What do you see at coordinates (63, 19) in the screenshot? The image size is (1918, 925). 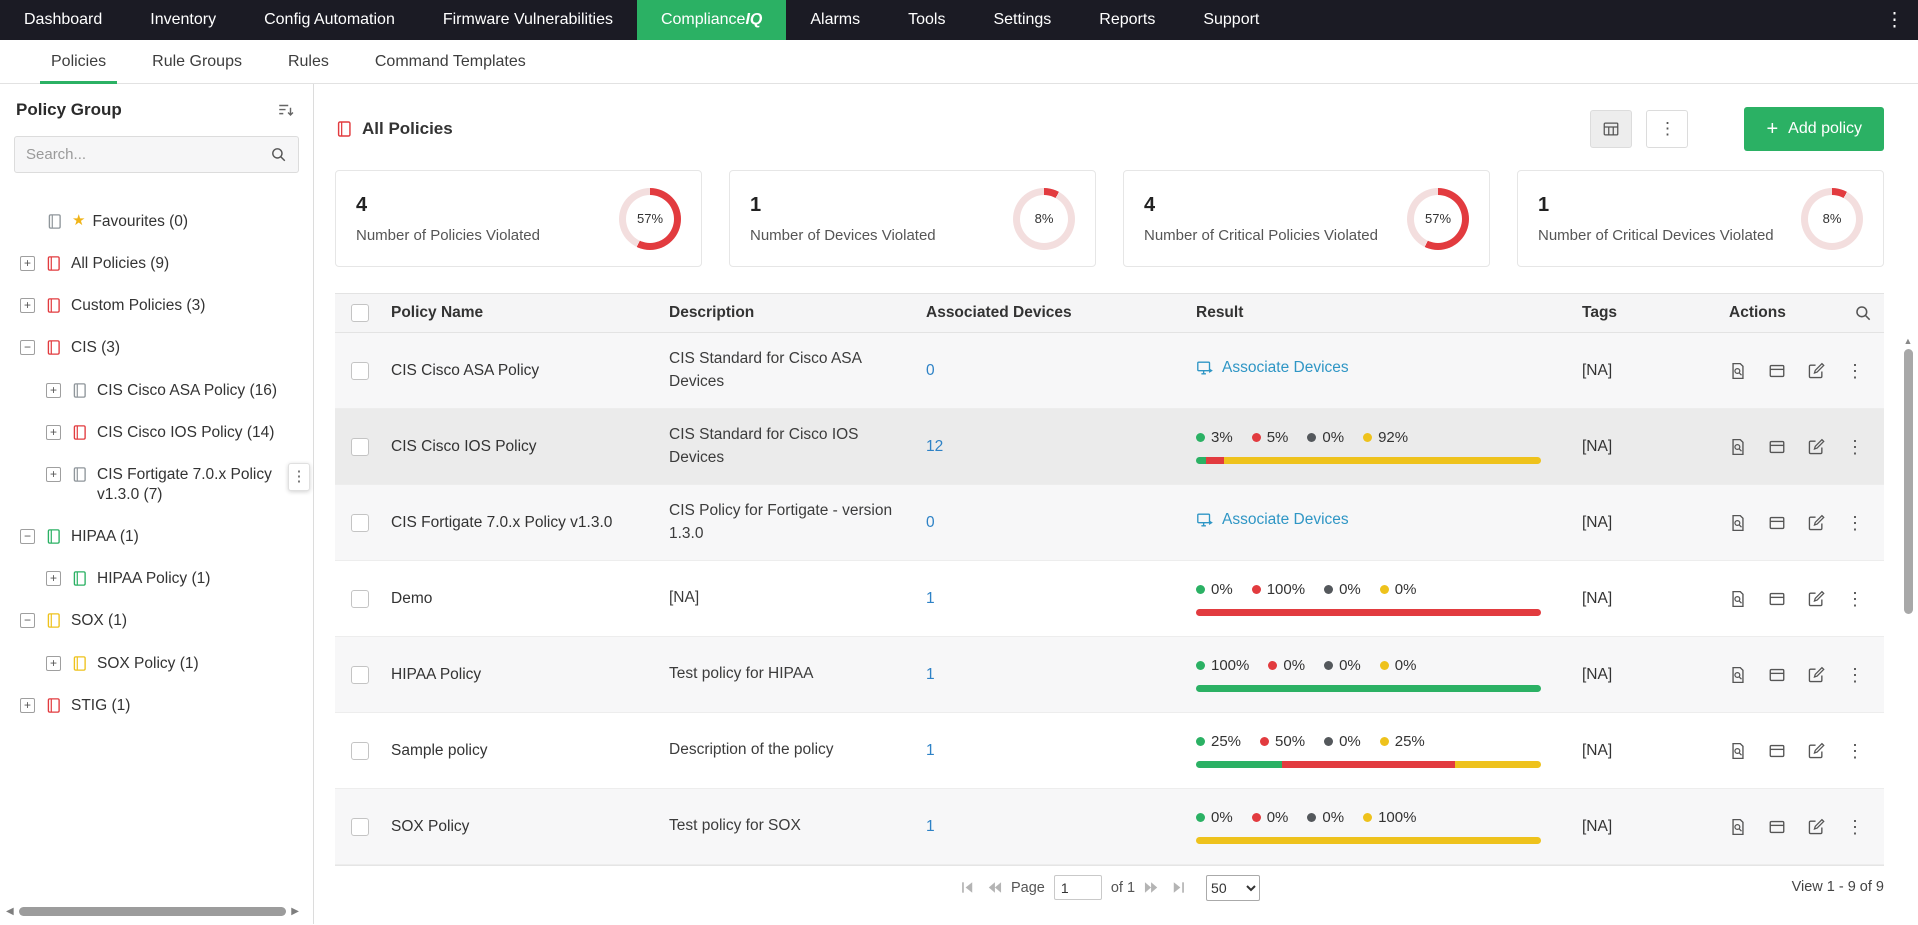 I see `nav-dashboard: Dashboard` at bounding box center [63, 19].